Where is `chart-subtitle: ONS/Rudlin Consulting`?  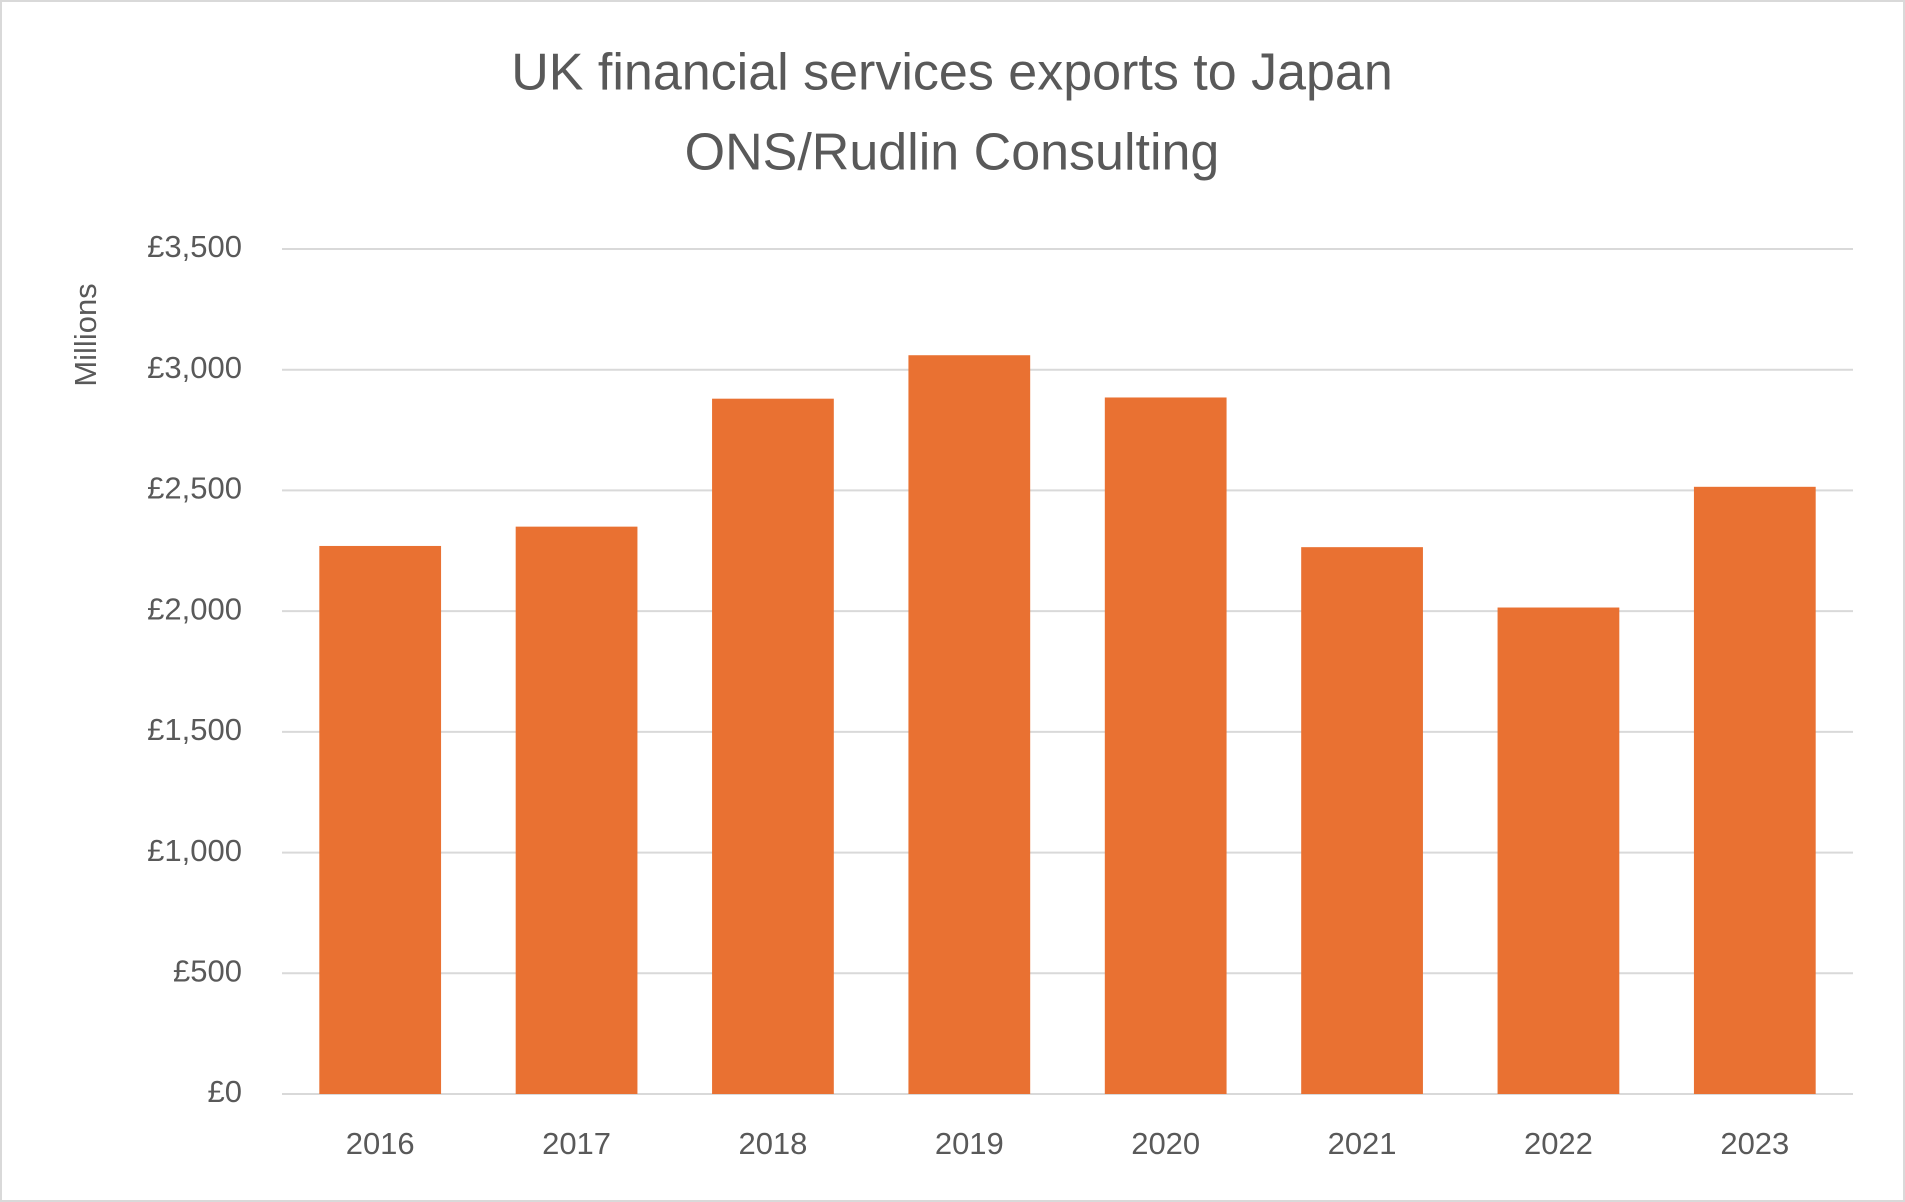
chart-subtitle: ONS/Rudlin Consulting is located at coordinates (952, 153).